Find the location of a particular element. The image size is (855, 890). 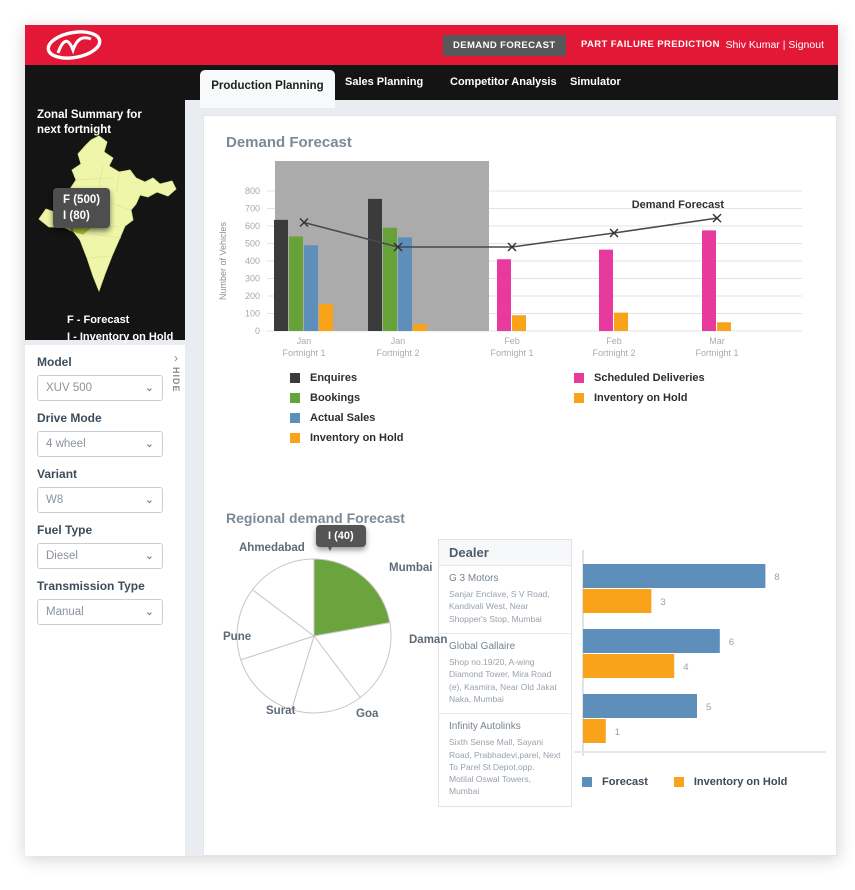

hbar-value-label: 5 is located at coordinates (708, 707).